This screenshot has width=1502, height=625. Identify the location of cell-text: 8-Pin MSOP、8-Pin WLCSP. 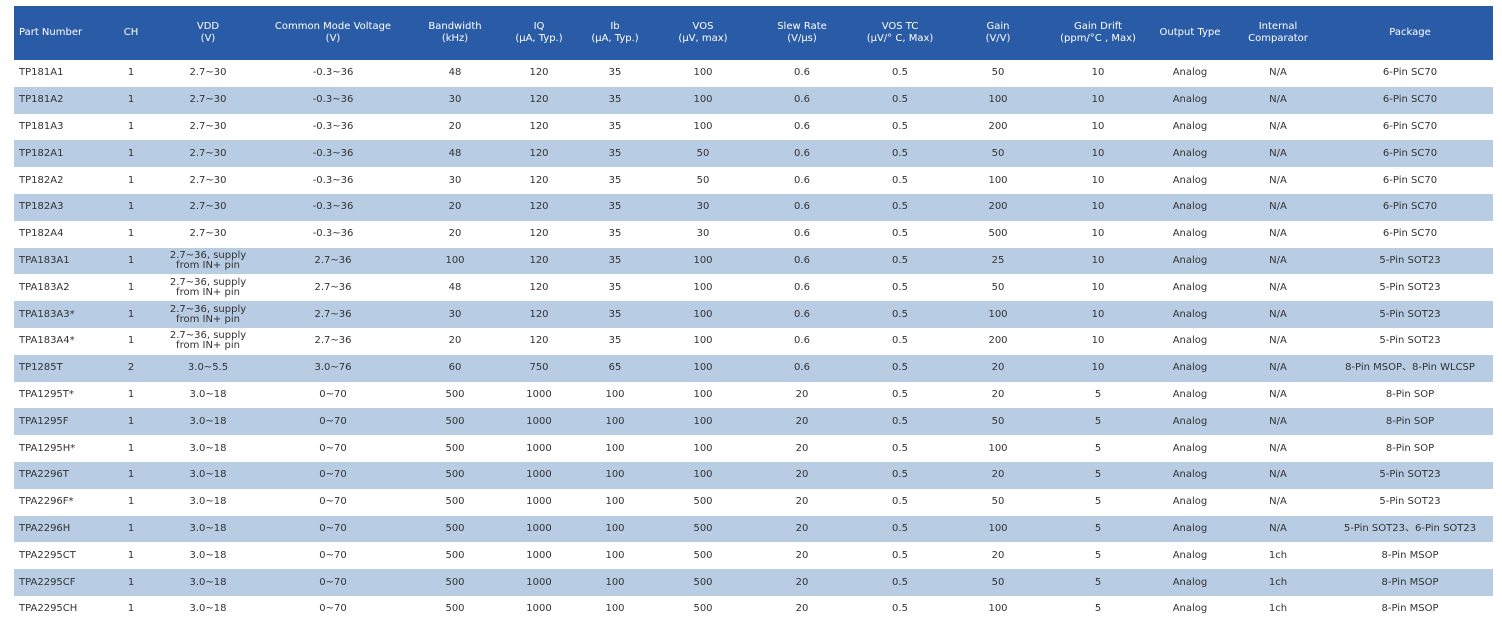
(1410, 368).